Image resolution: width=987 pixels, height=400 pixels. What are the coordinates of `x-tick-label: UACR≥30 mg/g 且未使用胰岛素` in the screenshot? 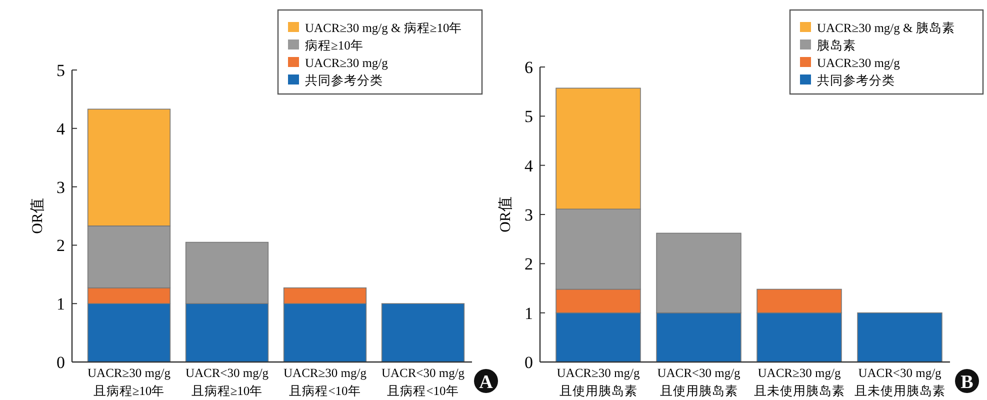 It's located at (799, 382).